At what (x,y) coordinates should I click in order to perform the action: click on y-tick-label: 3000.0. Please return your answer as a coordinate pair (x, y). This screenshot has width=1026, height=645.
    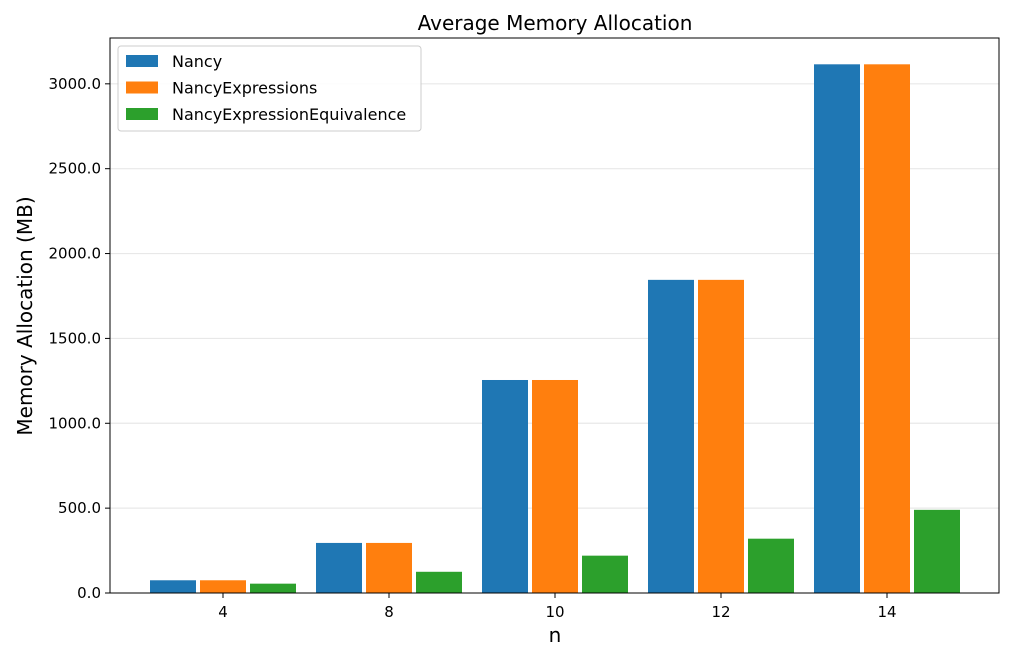
    Looking at the image, I should click on (75, 84).